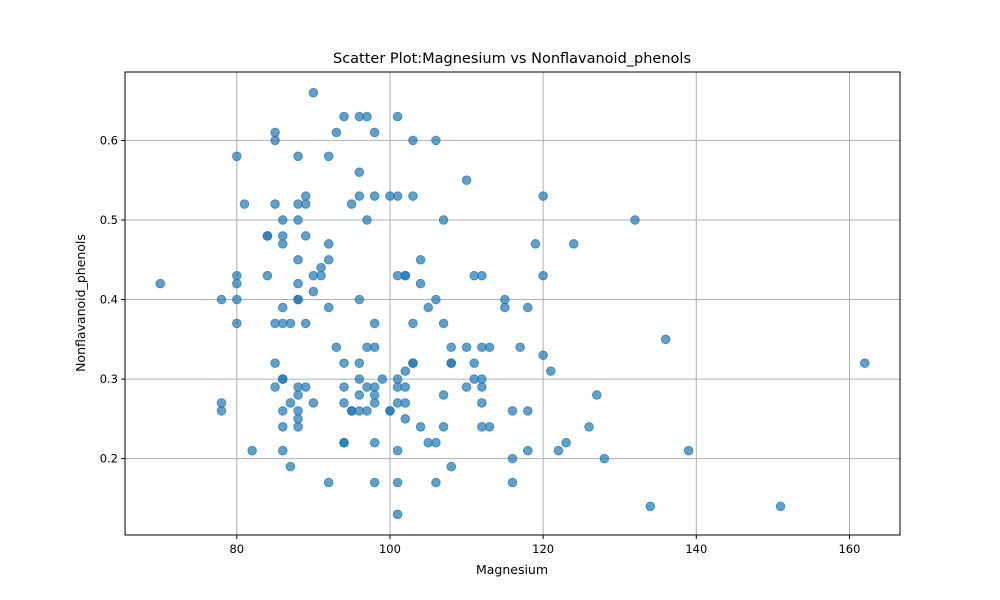 The image size is (1000, 600). What do you see at coordinates (390, 549) in the screenshot?
I see `x-tick-label: 100` at bounding box center [390, 549].